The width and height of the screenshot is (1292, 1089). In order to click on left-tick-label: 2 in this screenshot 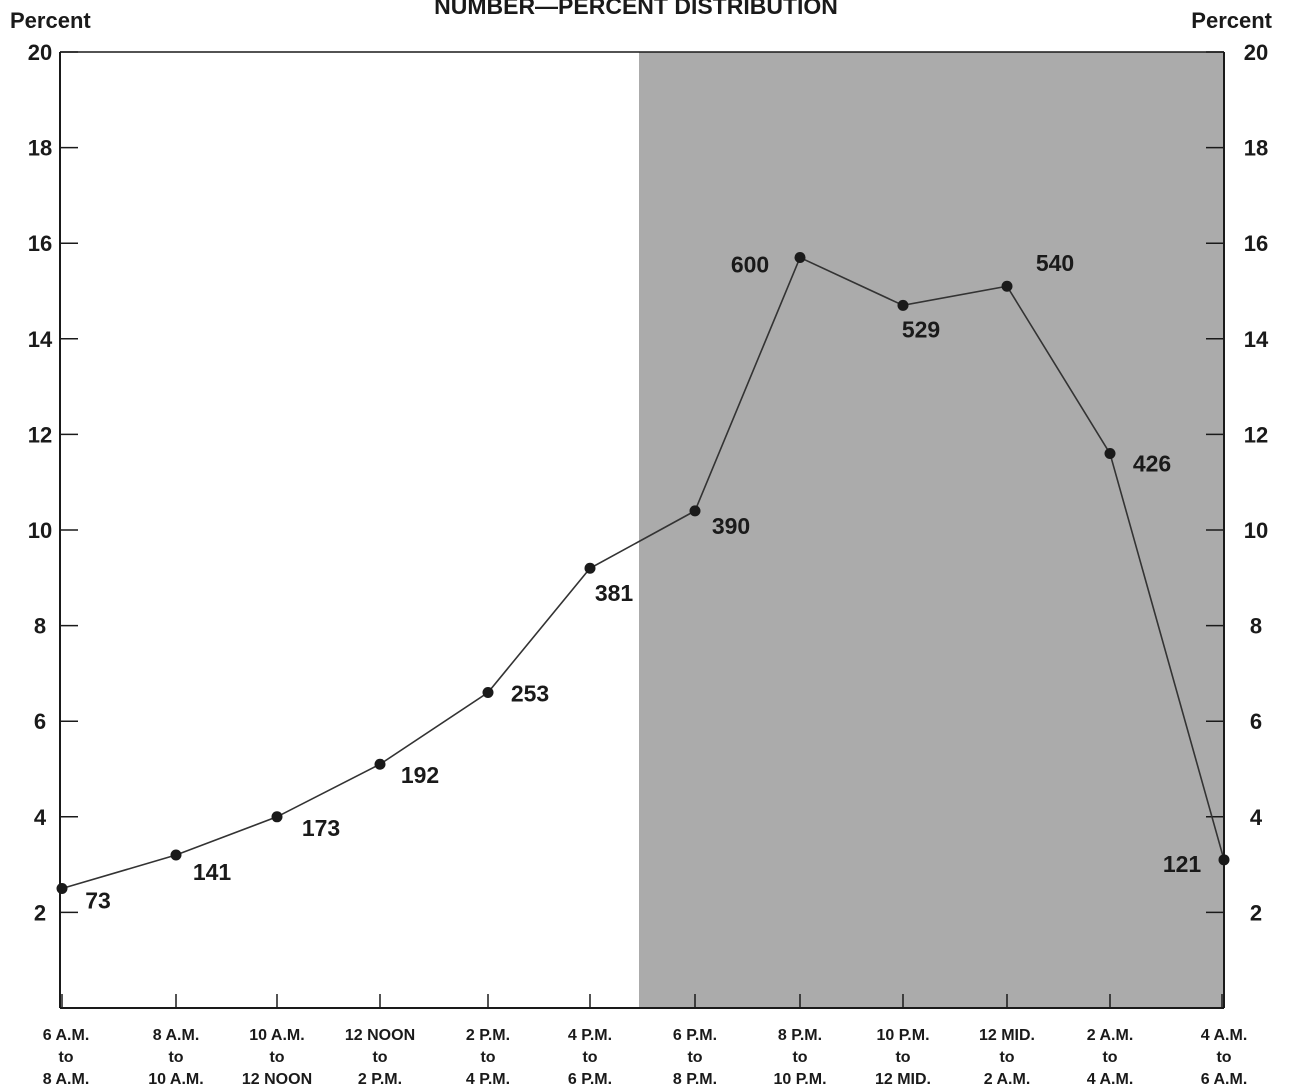, I will do `click(40, 912)`.